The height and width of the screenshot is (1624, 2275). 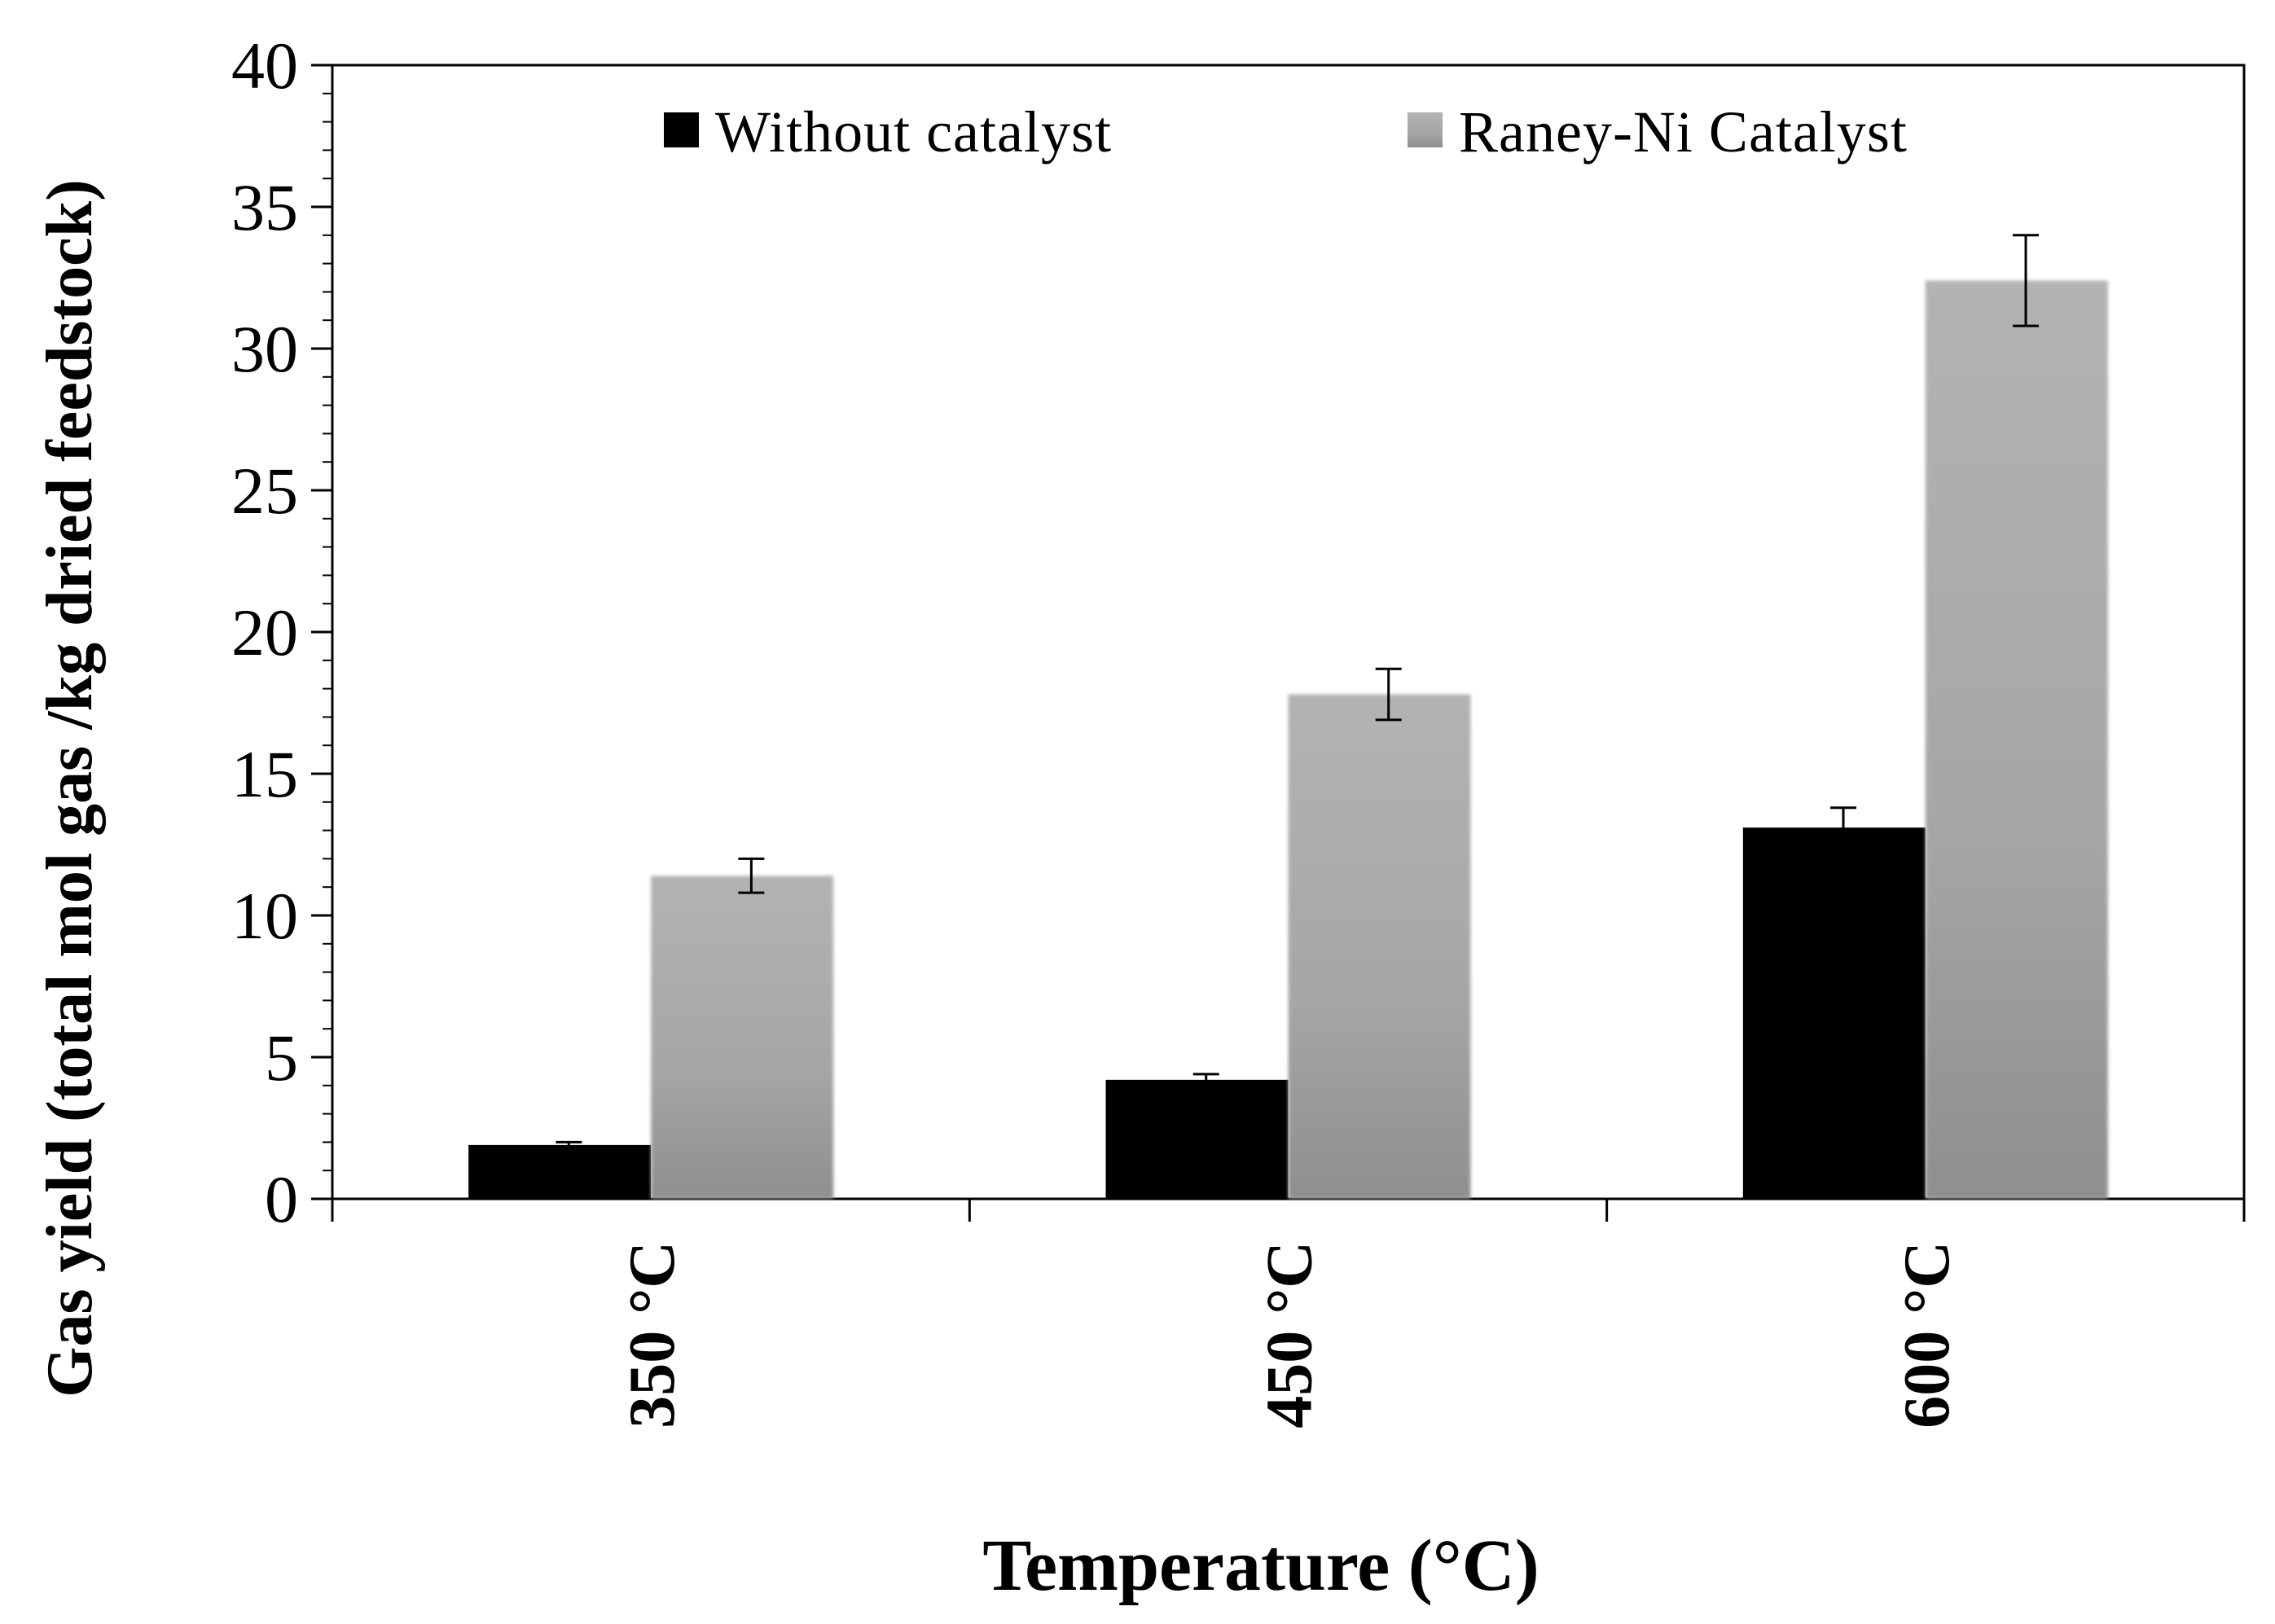 What do you see at coordinates (1260, 1565) in the screenshot?
I see `x-axis-title: Temperature (°C)` at bounding box center [1260, 1565].